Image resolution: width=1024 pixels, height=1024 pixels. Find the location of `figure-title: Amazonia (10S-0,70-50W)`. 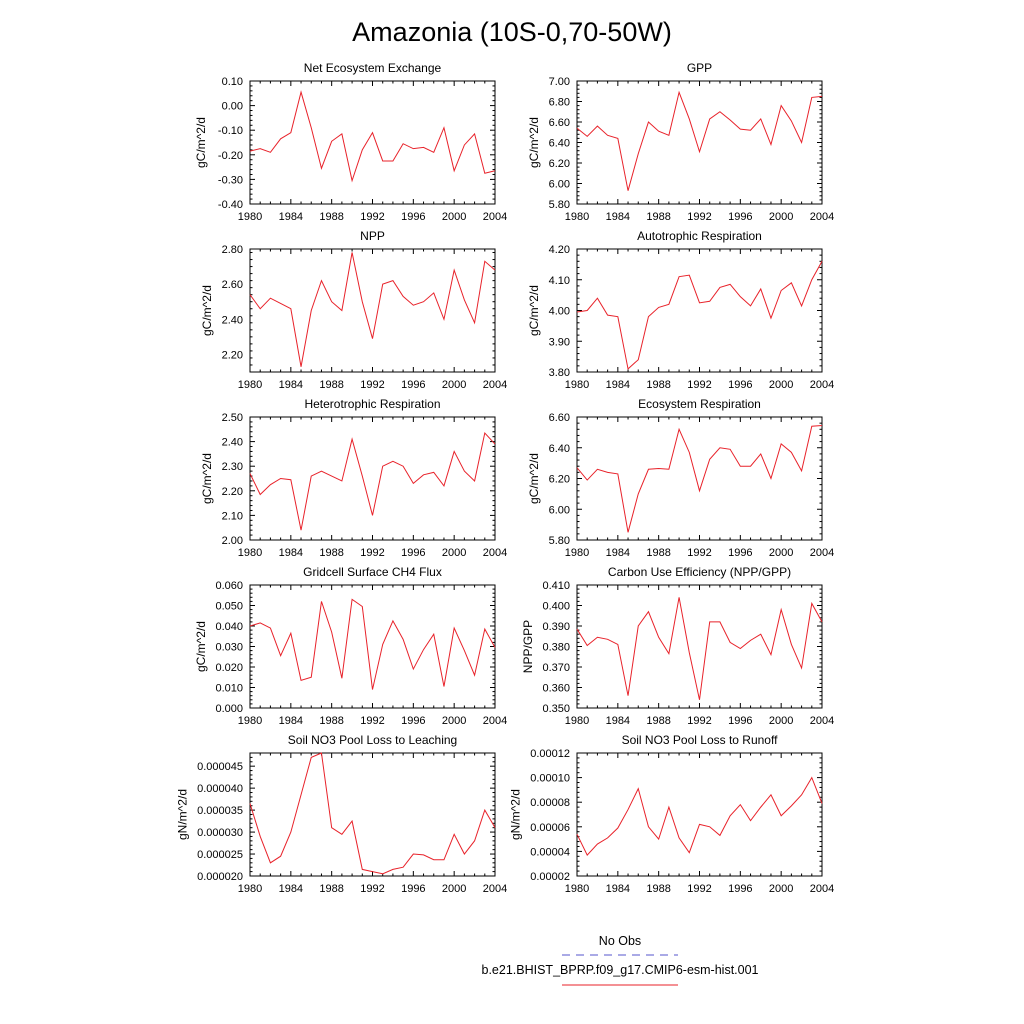

figure-title: Amazonia (10S-0,70-50W) is located at coordinates (512, 32).